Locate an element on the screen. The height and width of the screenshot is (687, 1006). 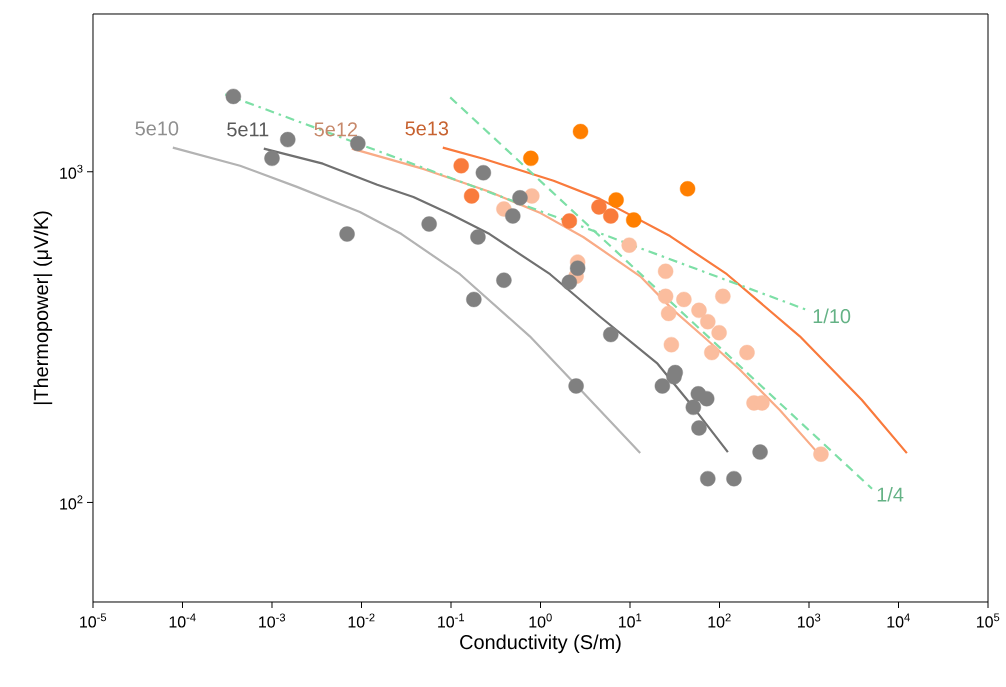
x-tick-label: 10$^{-5}$ is located at coordinates (93, 620).